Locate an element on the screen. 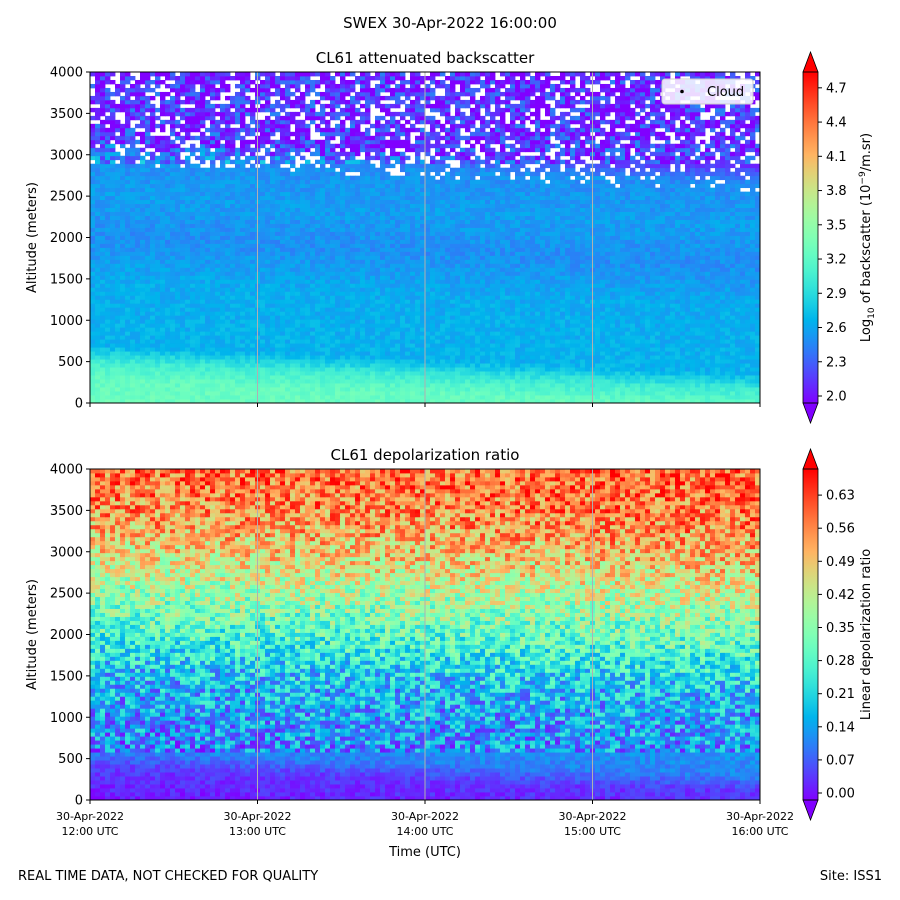 This screenshot has width=900, height=900. backscatter-colorbar-tick-label: 3.2 is located at coordinates (836, 260).